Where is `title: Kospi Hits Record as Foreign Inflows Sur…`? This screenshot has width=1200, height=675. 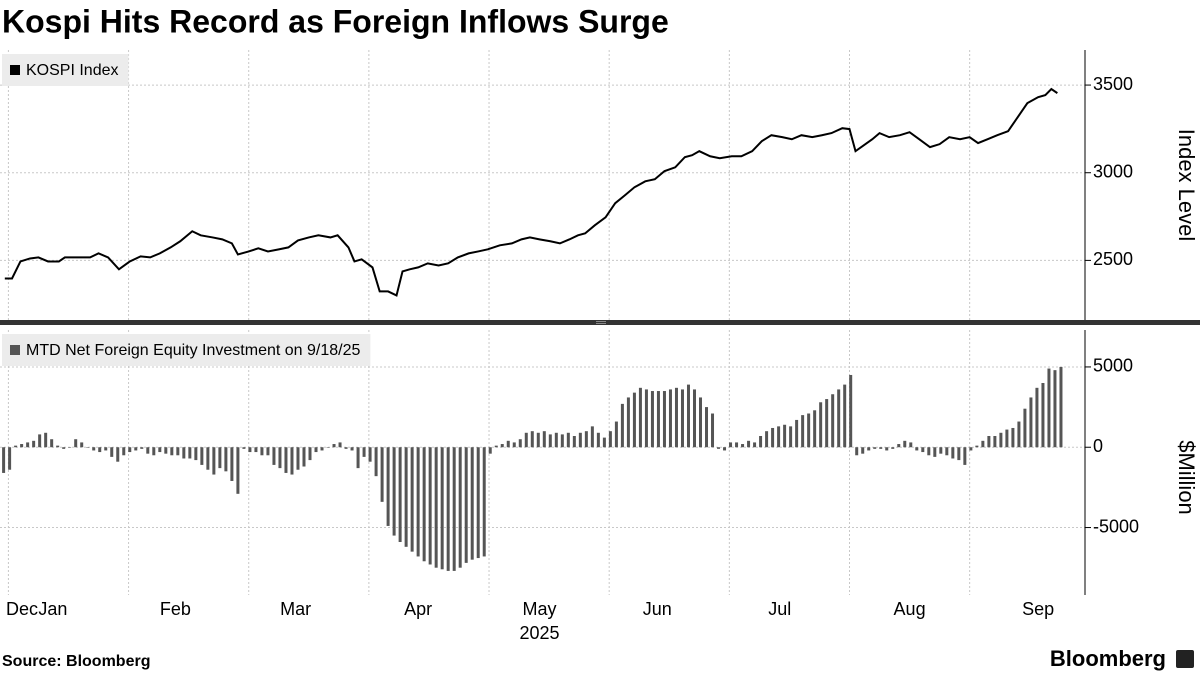 title: Kospi Hits Record as Foreign Inflows Sur… is located at coordinates (335, 21).